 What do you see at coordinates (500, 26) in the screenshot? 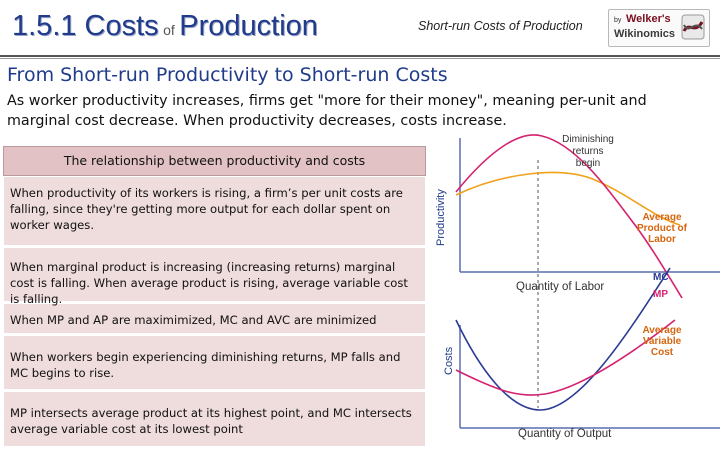
I see `header-subtitle: Short-run Costs of Production` at bounding box center [500, 26].